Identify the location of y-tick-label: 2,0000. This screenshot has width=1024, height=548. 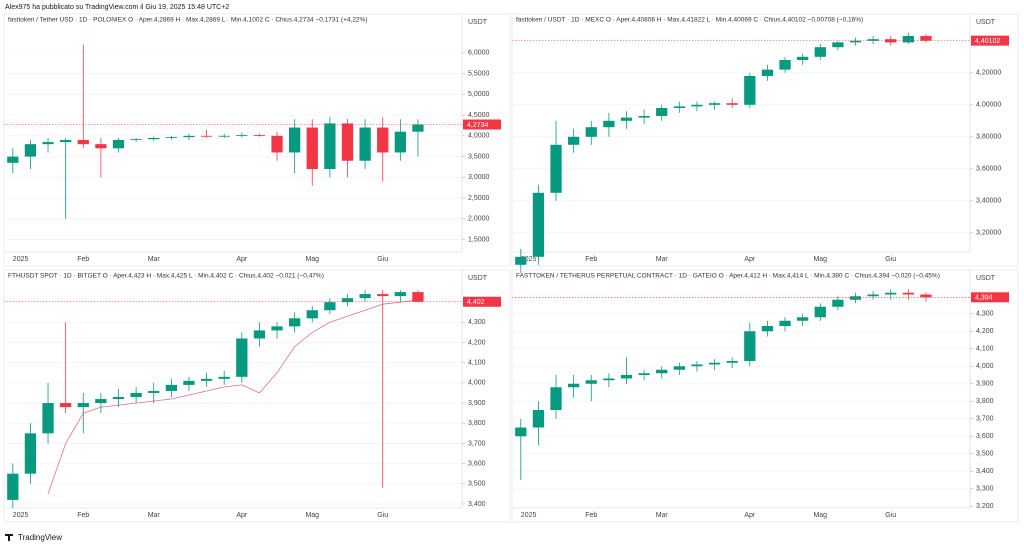
(479, 219).